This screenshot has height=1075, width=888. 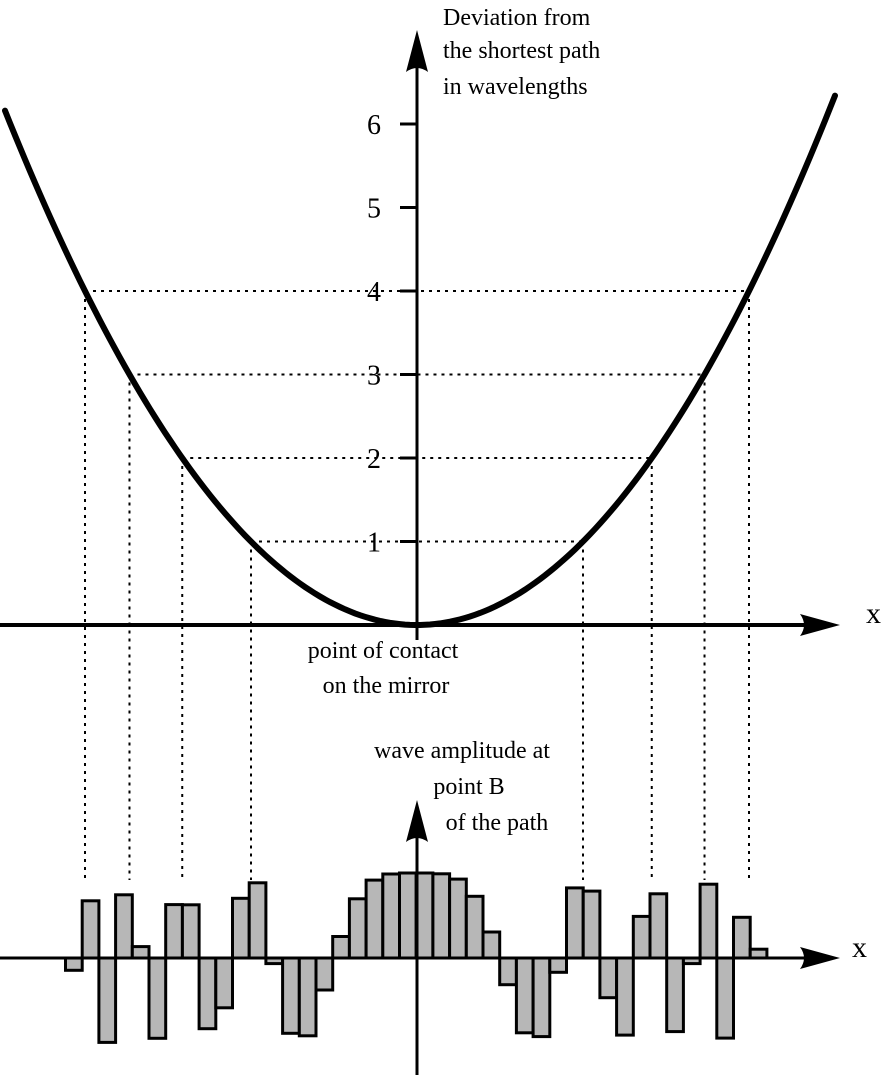 I want to click on upper-y-ticks: 1 2 3 4 5 6, so click(x=392, y=334).